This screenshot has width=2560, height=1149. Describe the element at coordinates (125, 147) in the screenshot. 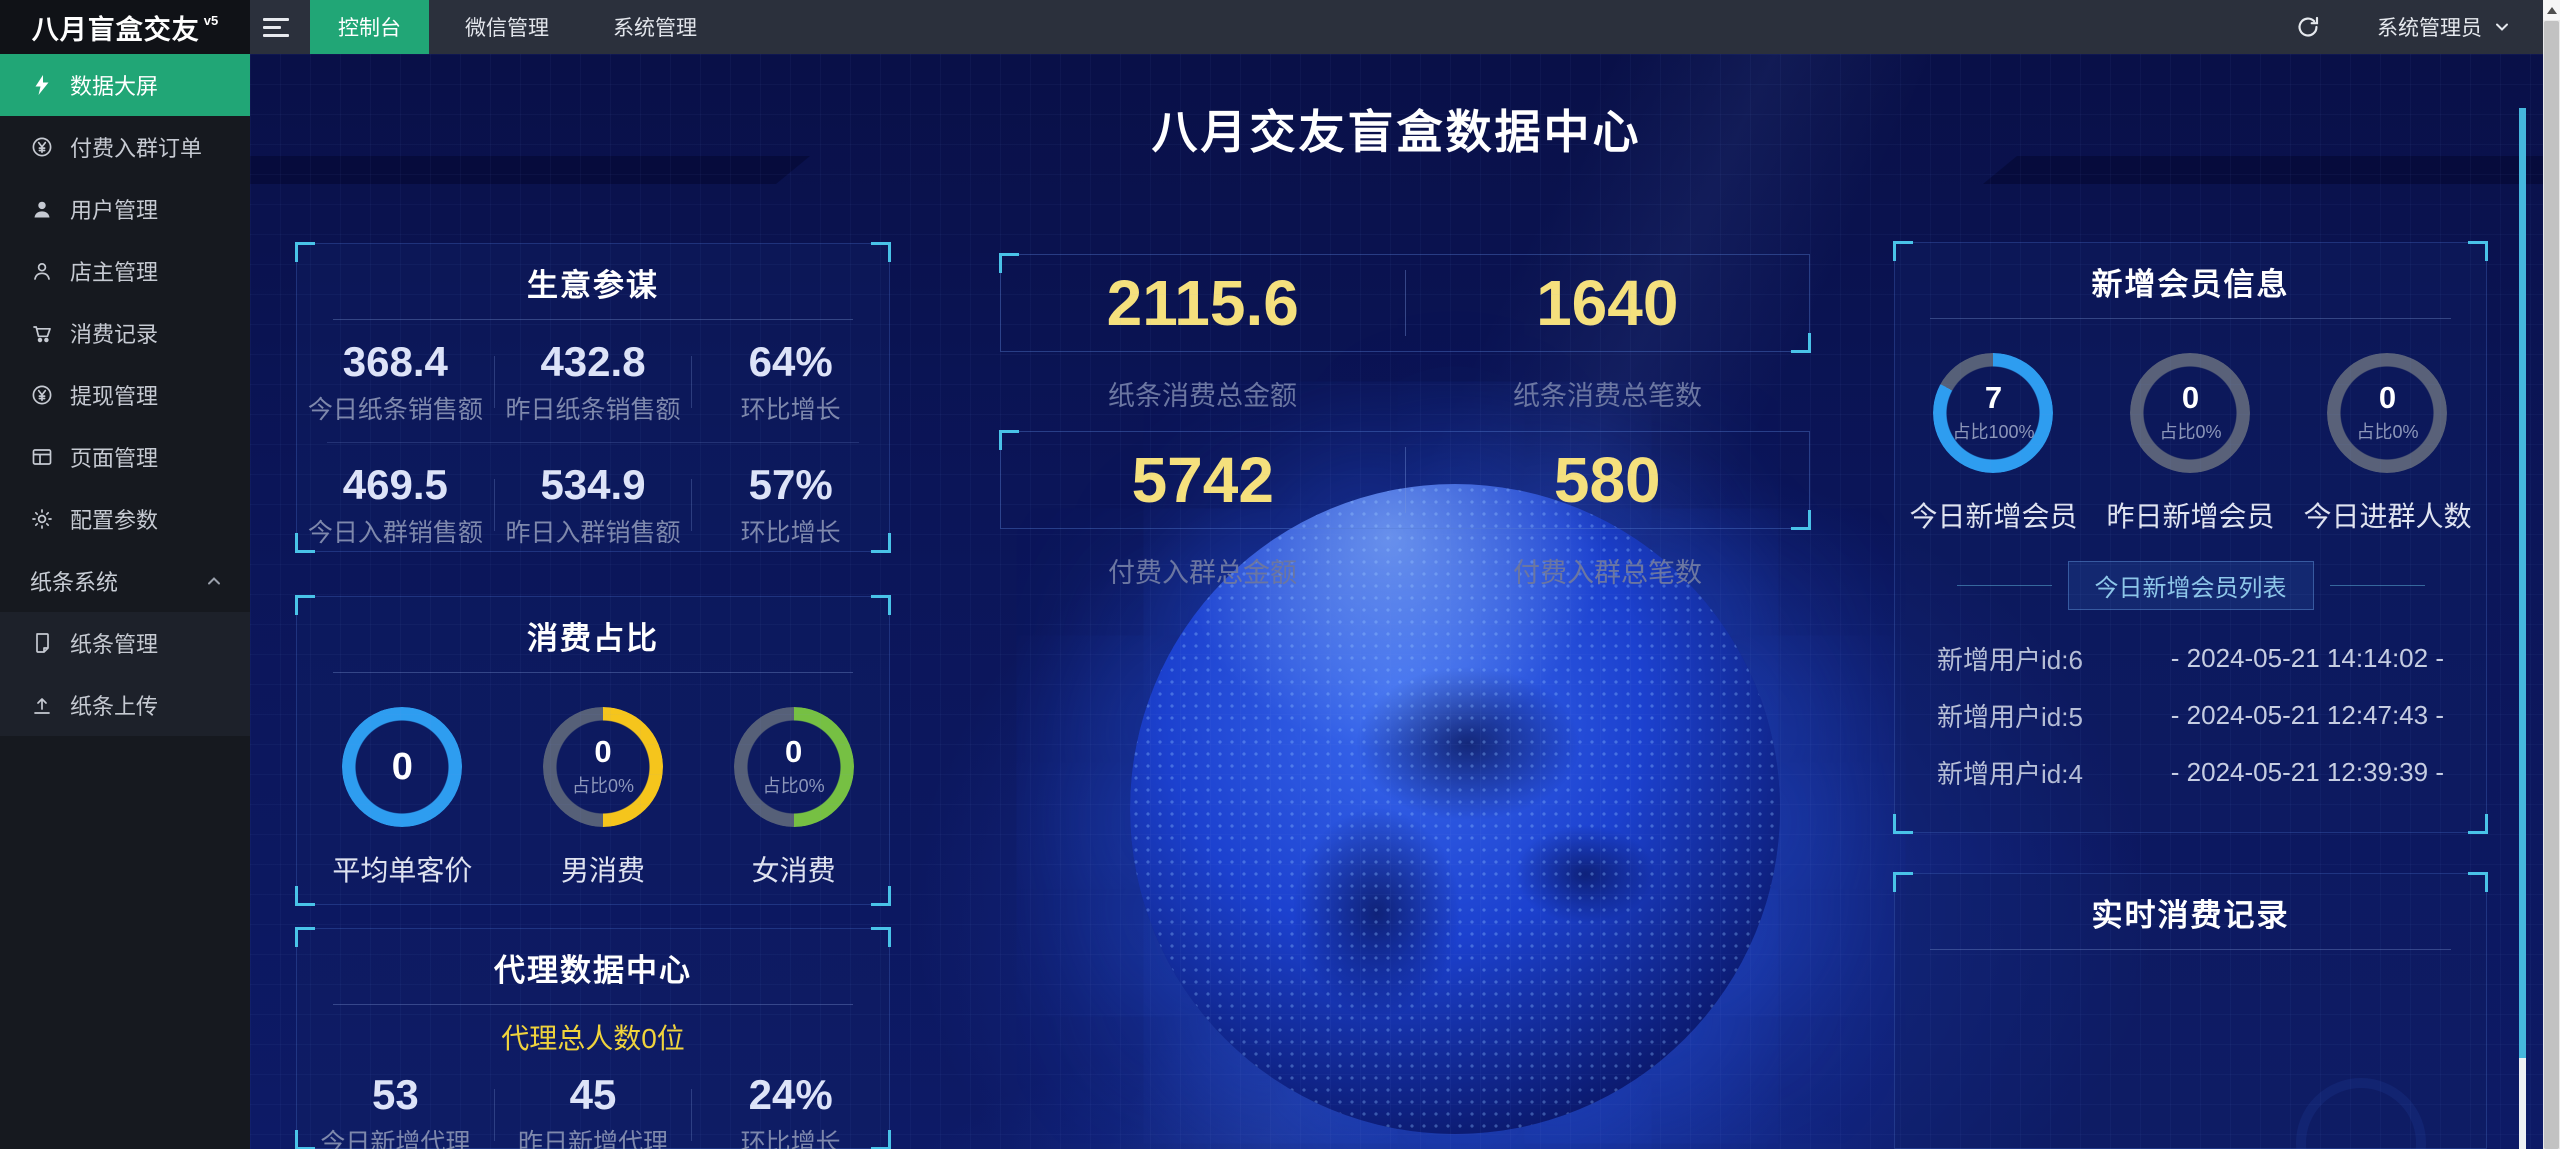

I see `sidebar-item-paid-group-orders: 付费入群订单` at that location.